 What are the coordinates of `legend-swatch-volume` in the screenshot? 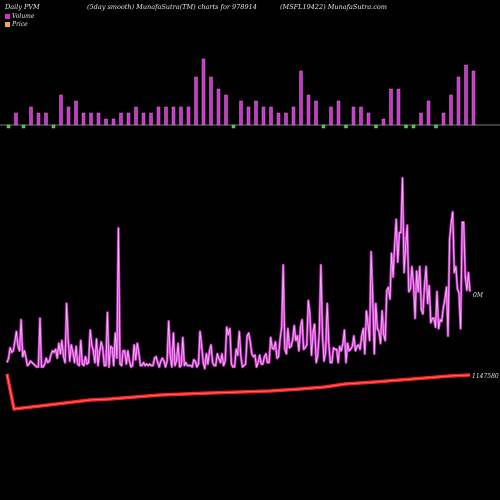 It's located at (7, 16).